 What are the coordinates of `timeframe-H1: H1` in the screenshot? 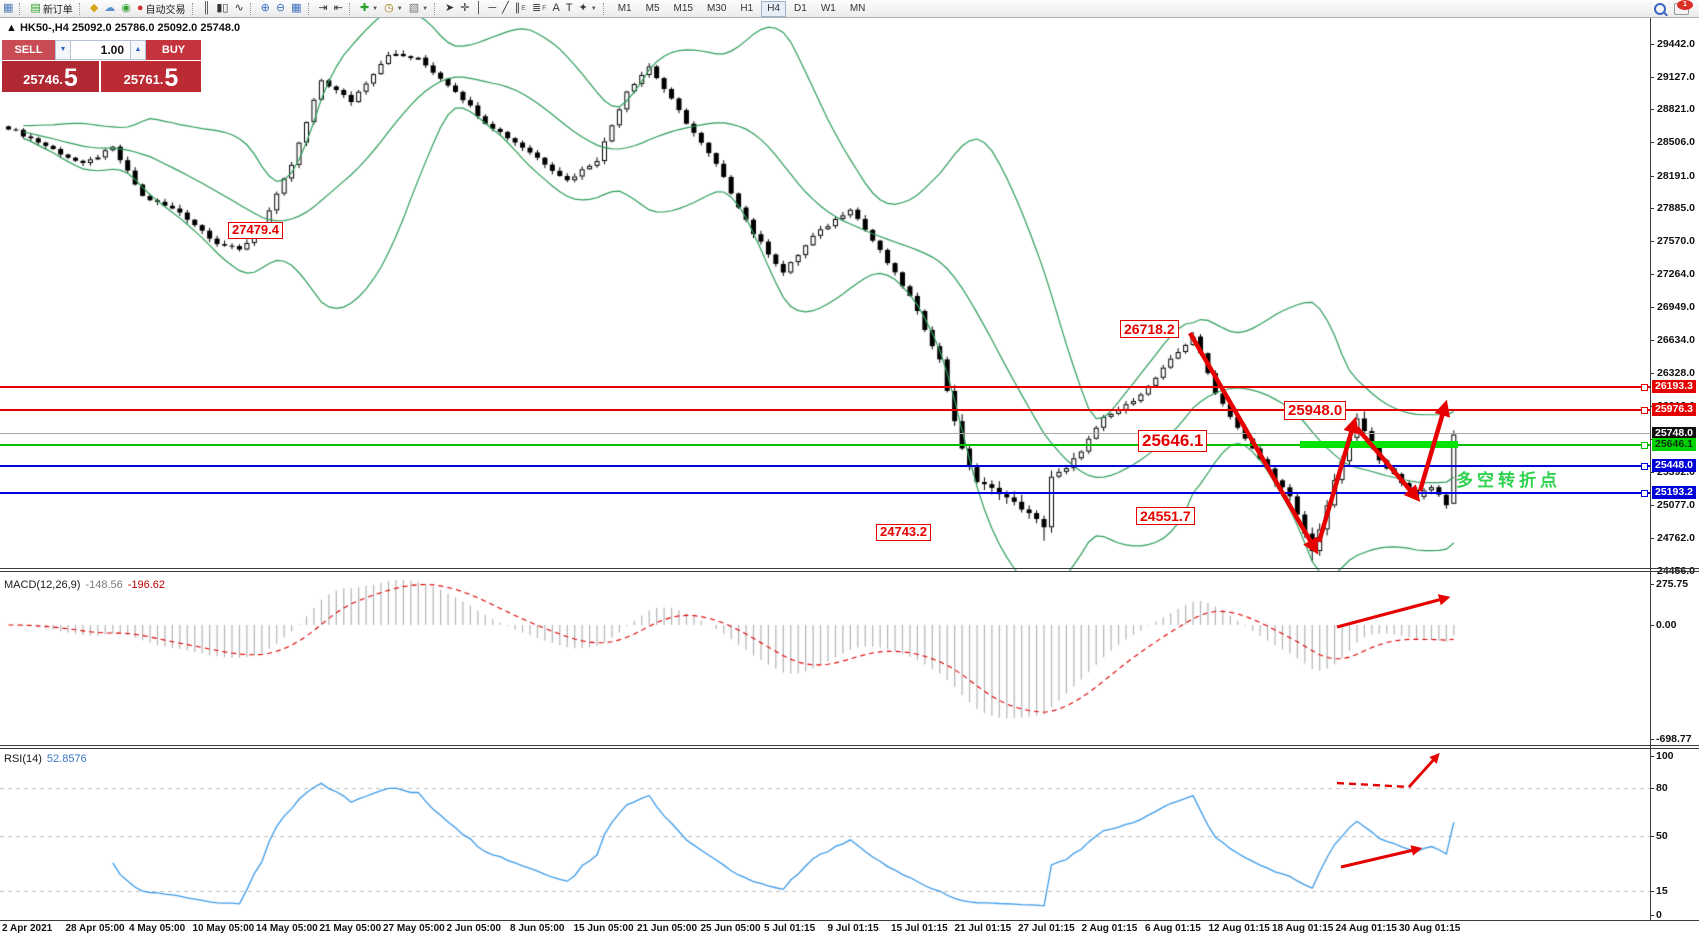 It's located at (747, 8).